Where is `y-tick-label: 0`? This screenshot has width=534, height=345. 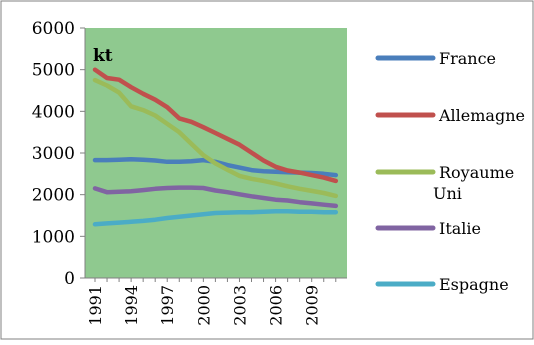 y-tick-label: 0 is located at coordinates (69, 279).